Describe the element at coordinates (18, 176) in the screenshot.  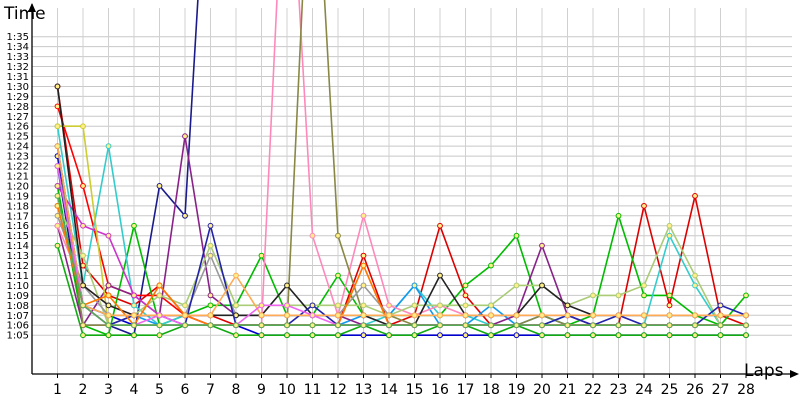
I see `y-tick-label: 1:21` at that location.